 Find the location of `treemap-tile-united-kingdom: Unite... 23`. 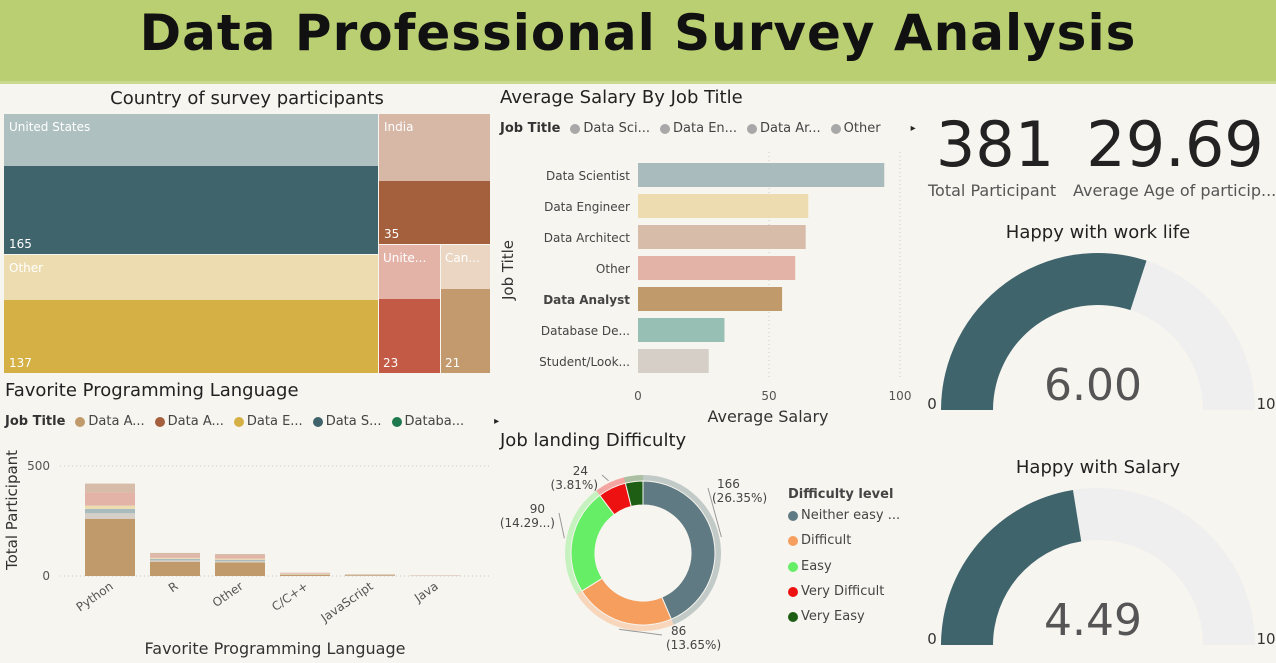

treemap-tile-united-kingdom: Unite... 23 is located at coordinates (409, 309).